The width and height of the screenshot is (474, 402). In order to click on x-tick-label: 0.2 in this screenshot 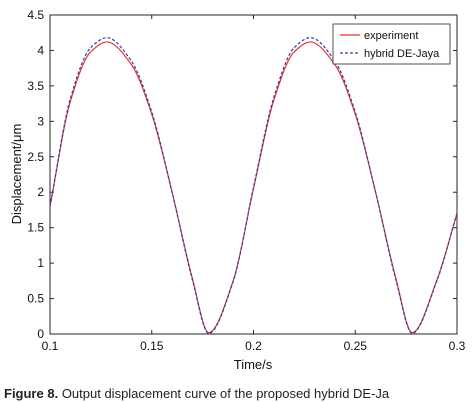, I will do `click(253, 346)`.